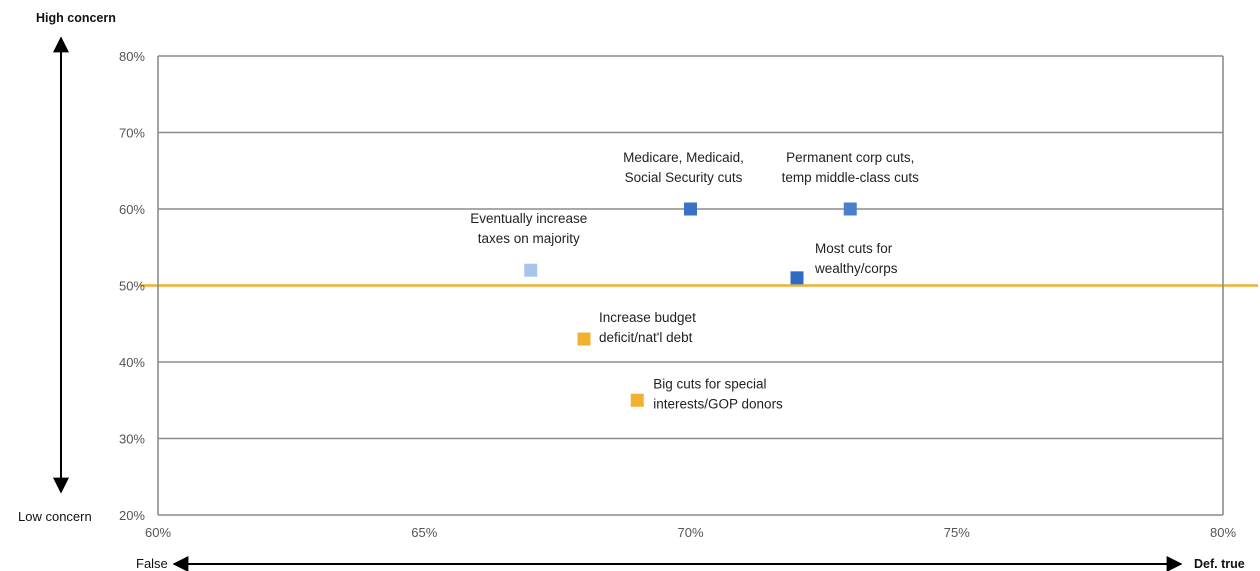 The width and height of the screenshot is (1260, 571). What do you see at coordinates (528, 218) in the screenshot?
I see `point-label-line: Eventually increase` at bounding box center [528, 218].